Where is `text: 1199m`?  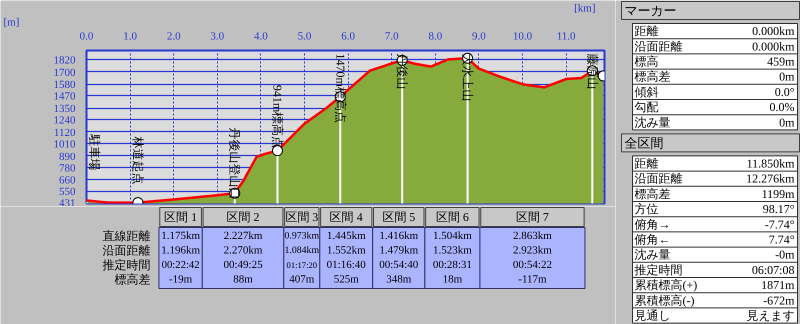
text: 1199m is located at coordinates (778, 193).